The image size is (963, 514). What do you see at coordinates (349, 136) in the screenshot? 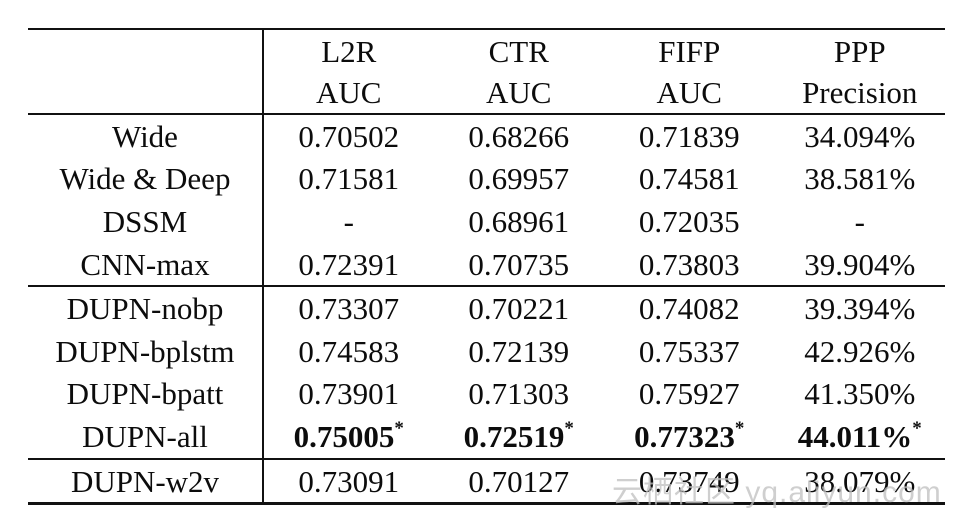
I see `cell-l2r-auc: 0.70502` at bounding box center [349, 136].